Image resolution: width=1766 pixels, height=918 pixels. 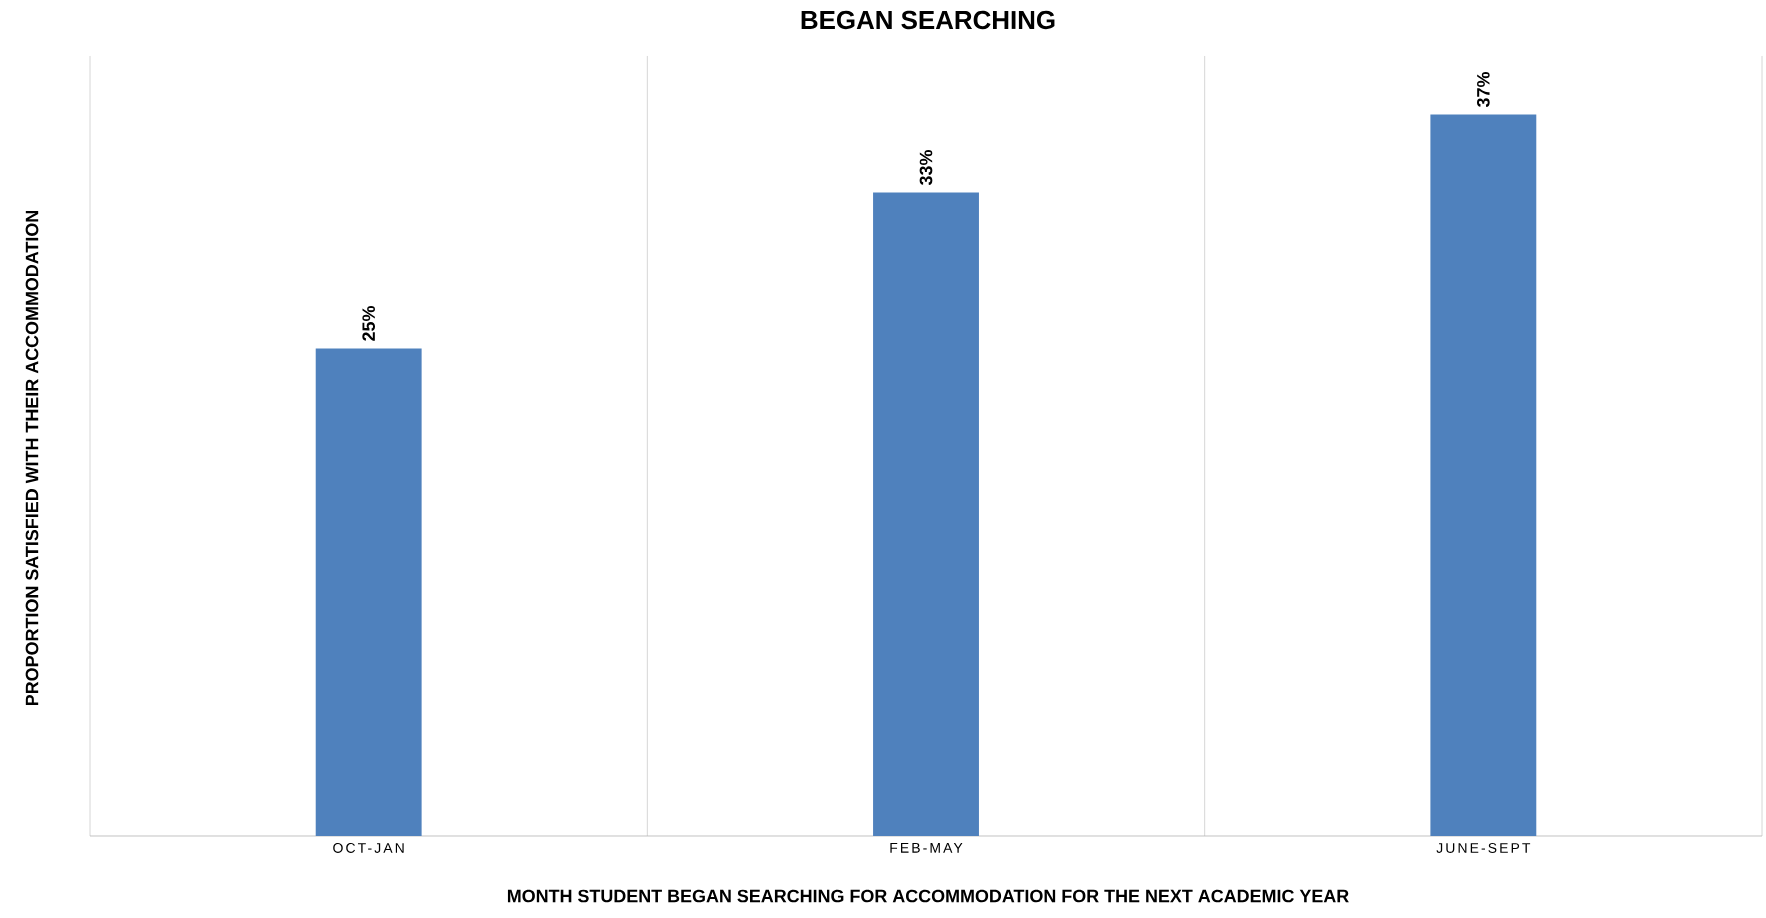 What do you see at coordinates (928, 896) in the screenshot?
I see `x-axis-title: MONTH STUDENT BEGAN SEARCHING FOR ACCOMMODATION FOR THE NEXT ACADEMIC YEAR` at bounding box center [928, 896].